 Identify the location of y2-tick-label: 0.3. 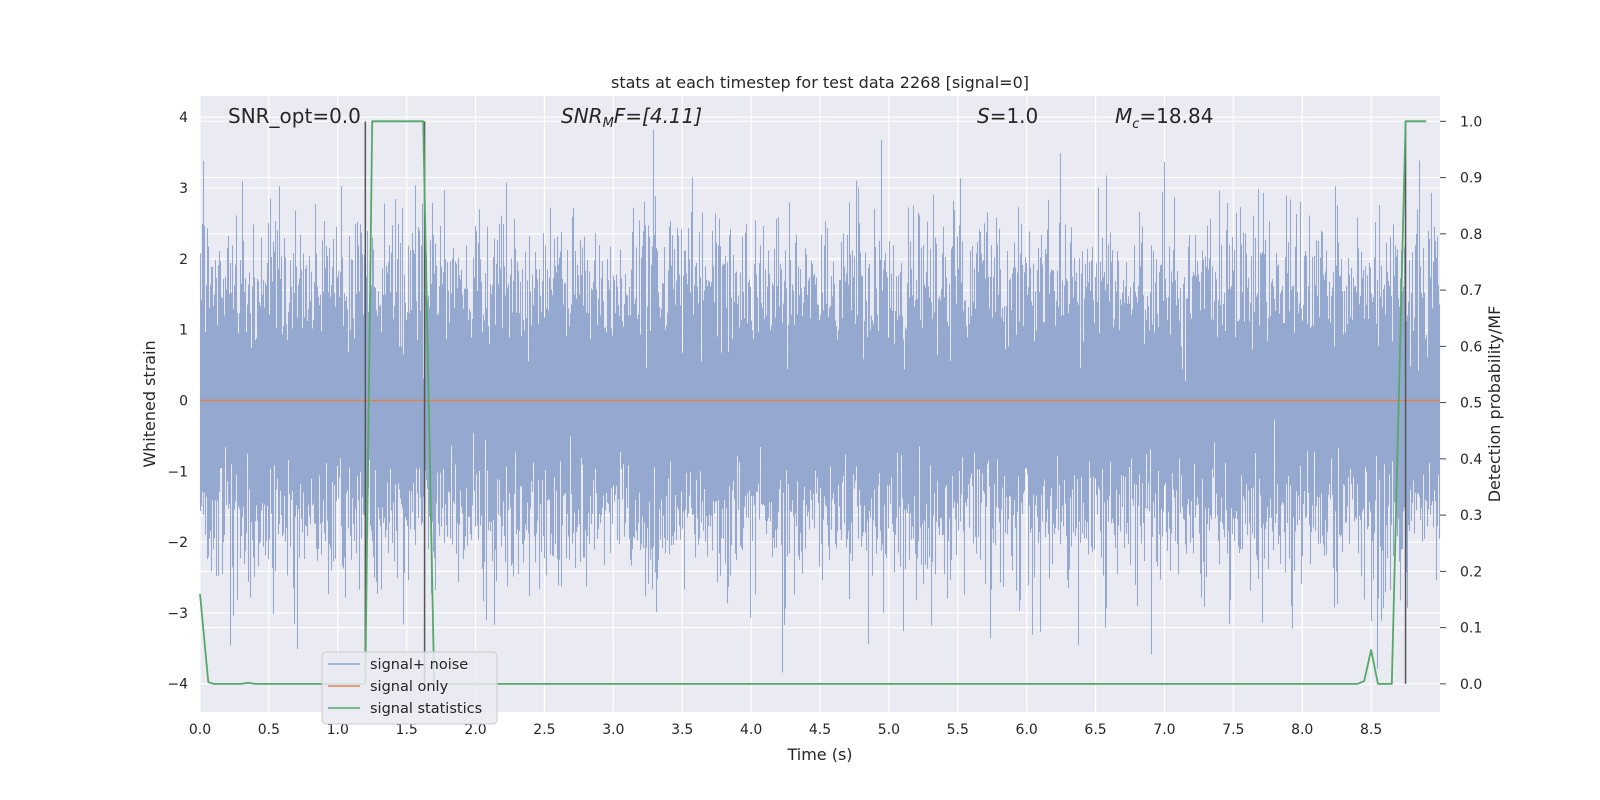
(1471, 516).